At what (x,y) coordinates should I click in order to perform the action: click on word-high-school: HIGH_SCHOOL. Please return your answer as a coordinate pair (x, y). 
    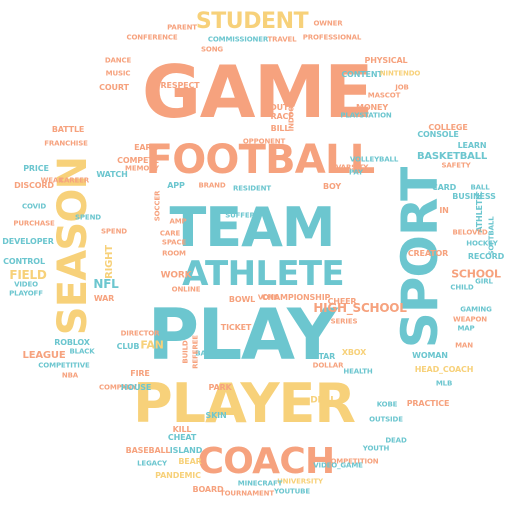
    Looking at the image, I should click on (360, 308).